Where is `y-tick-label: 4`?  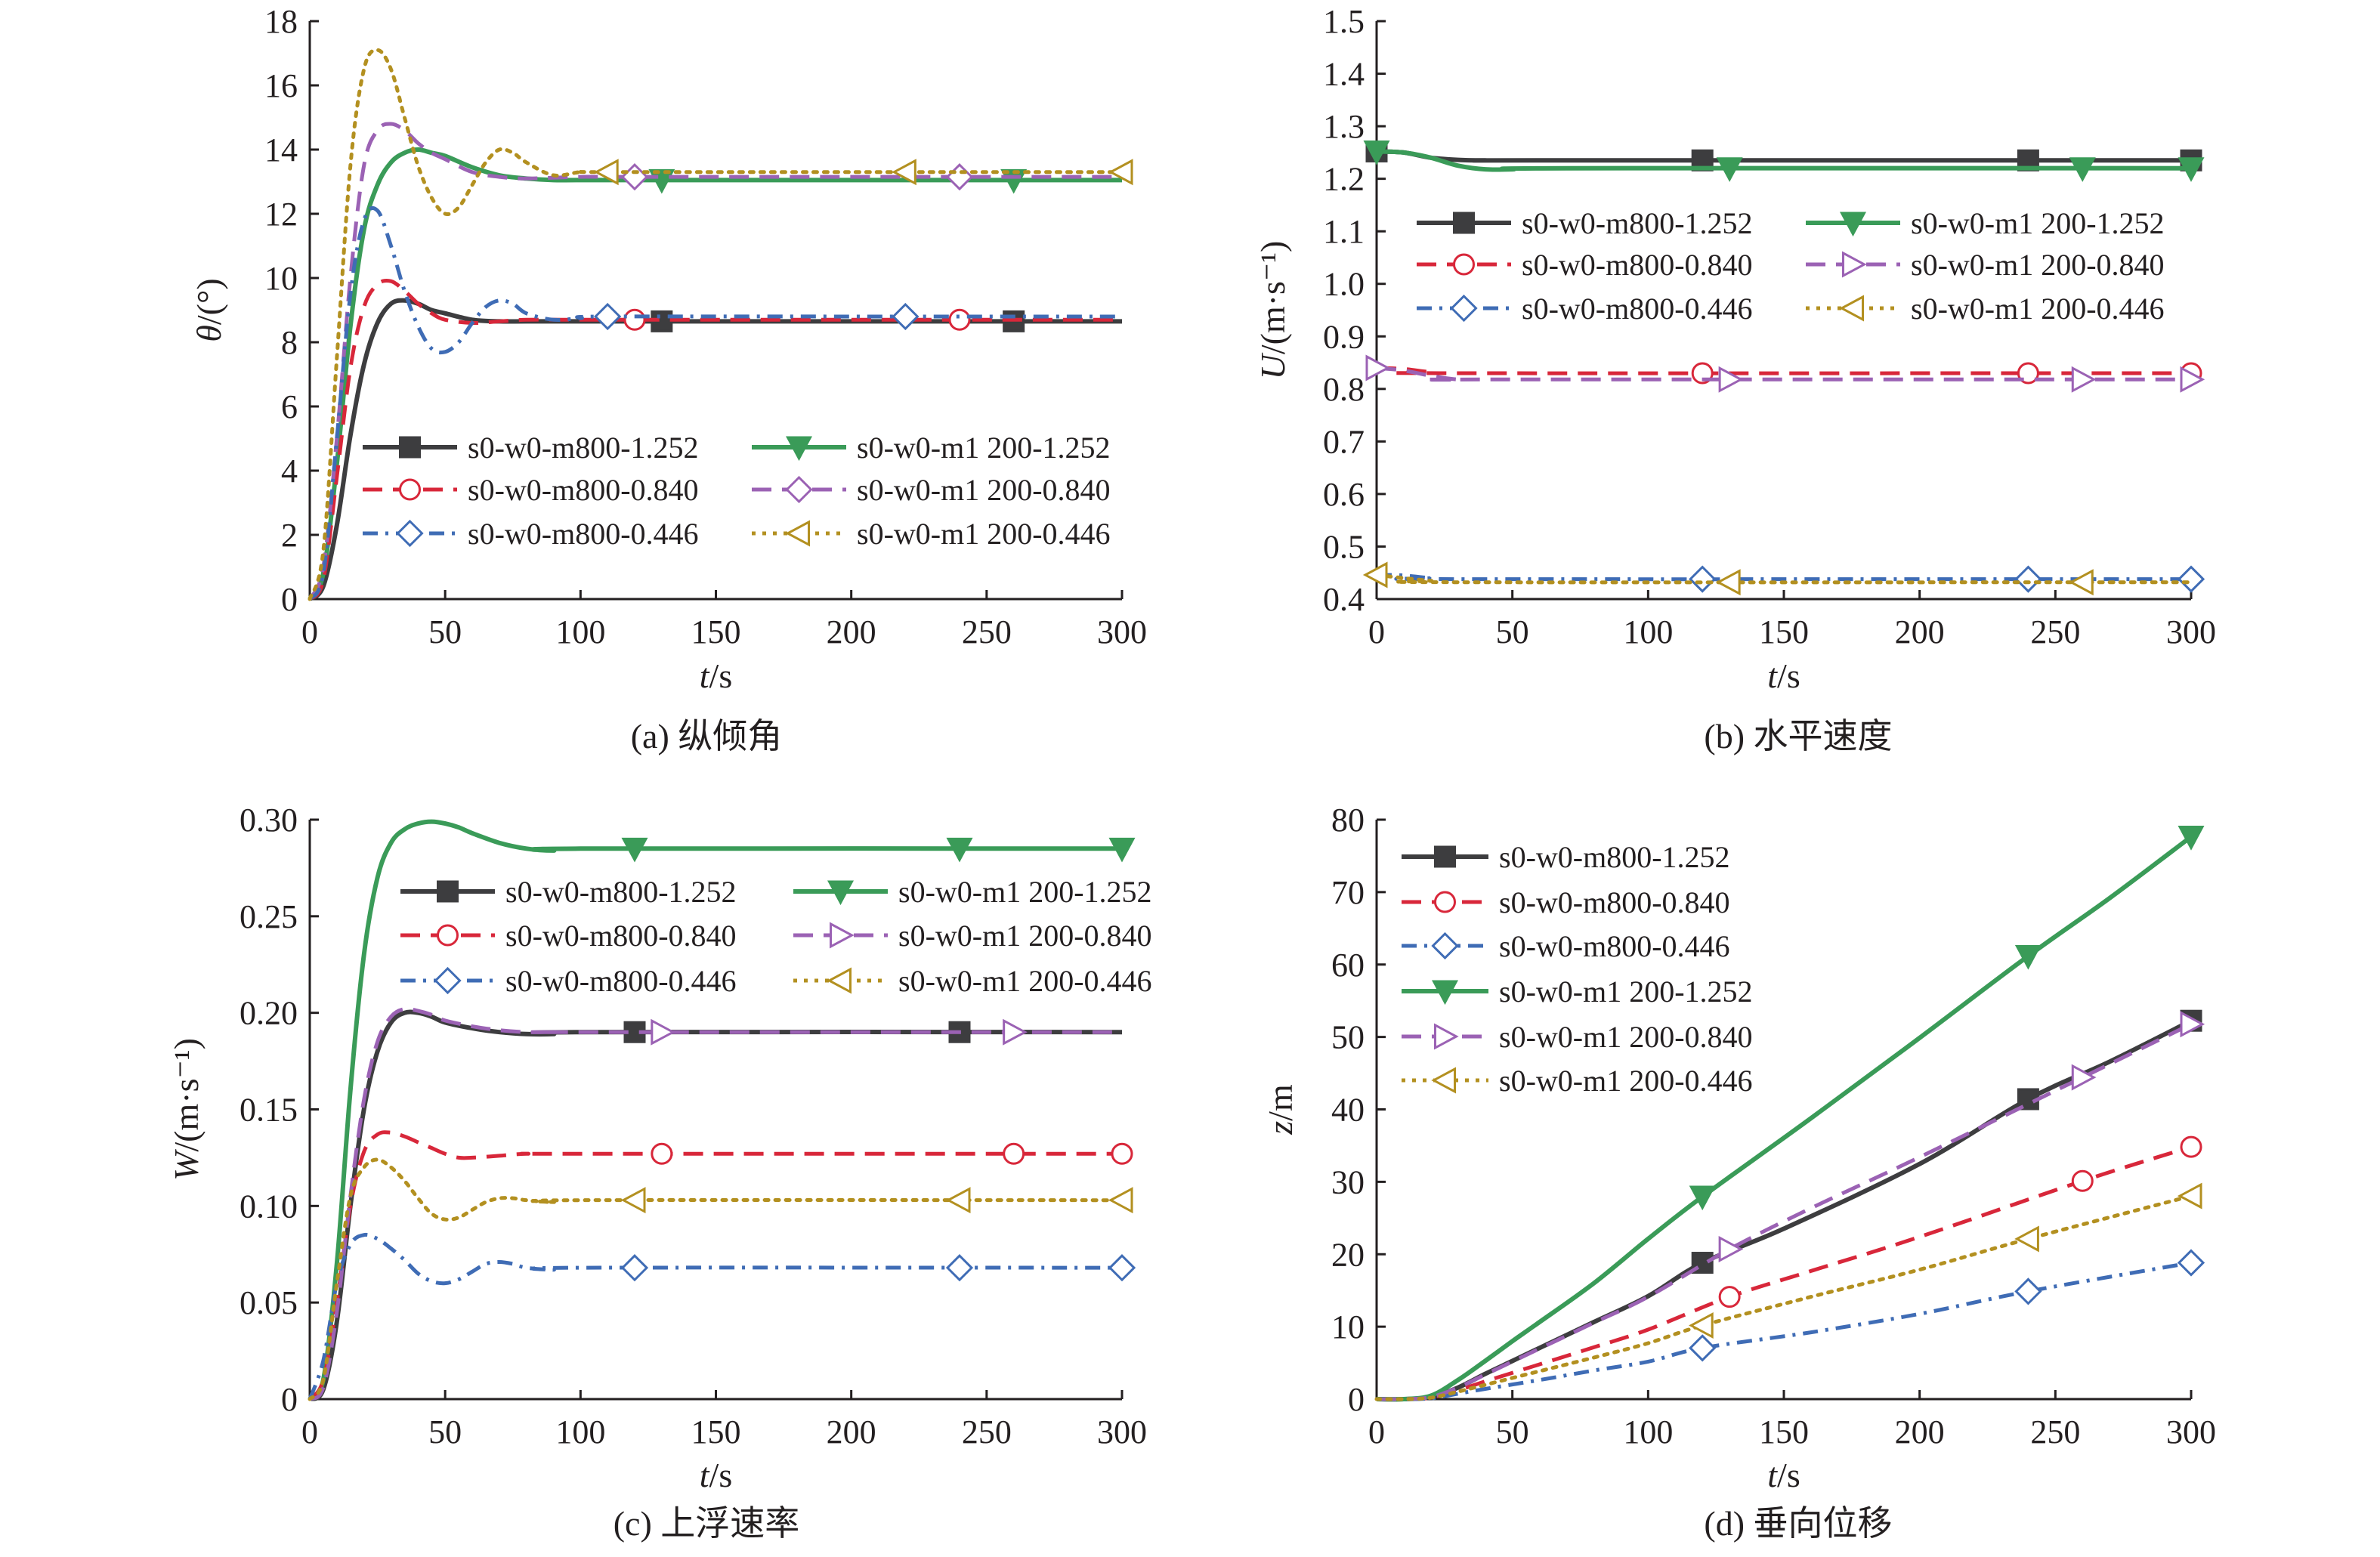
y-tick-label: 4 is located at coordinates (289, 471).